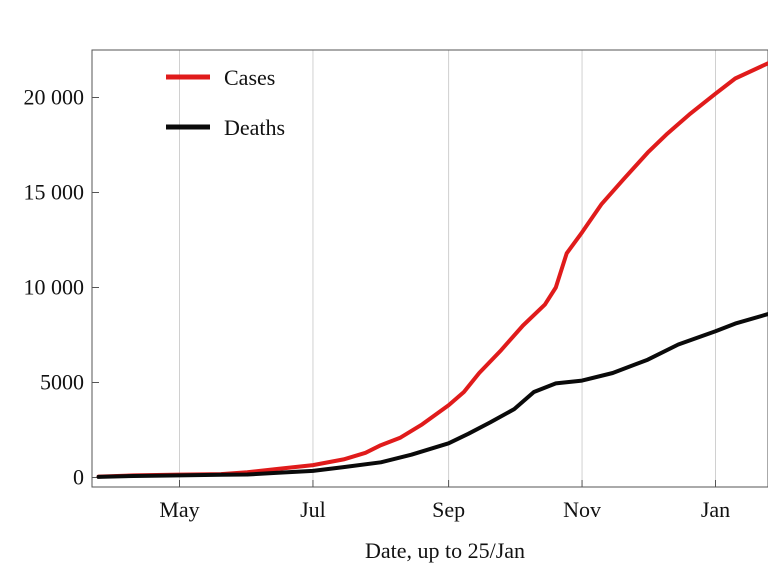  I want to click on legend-label-cases: Cases, so click(249, 77).